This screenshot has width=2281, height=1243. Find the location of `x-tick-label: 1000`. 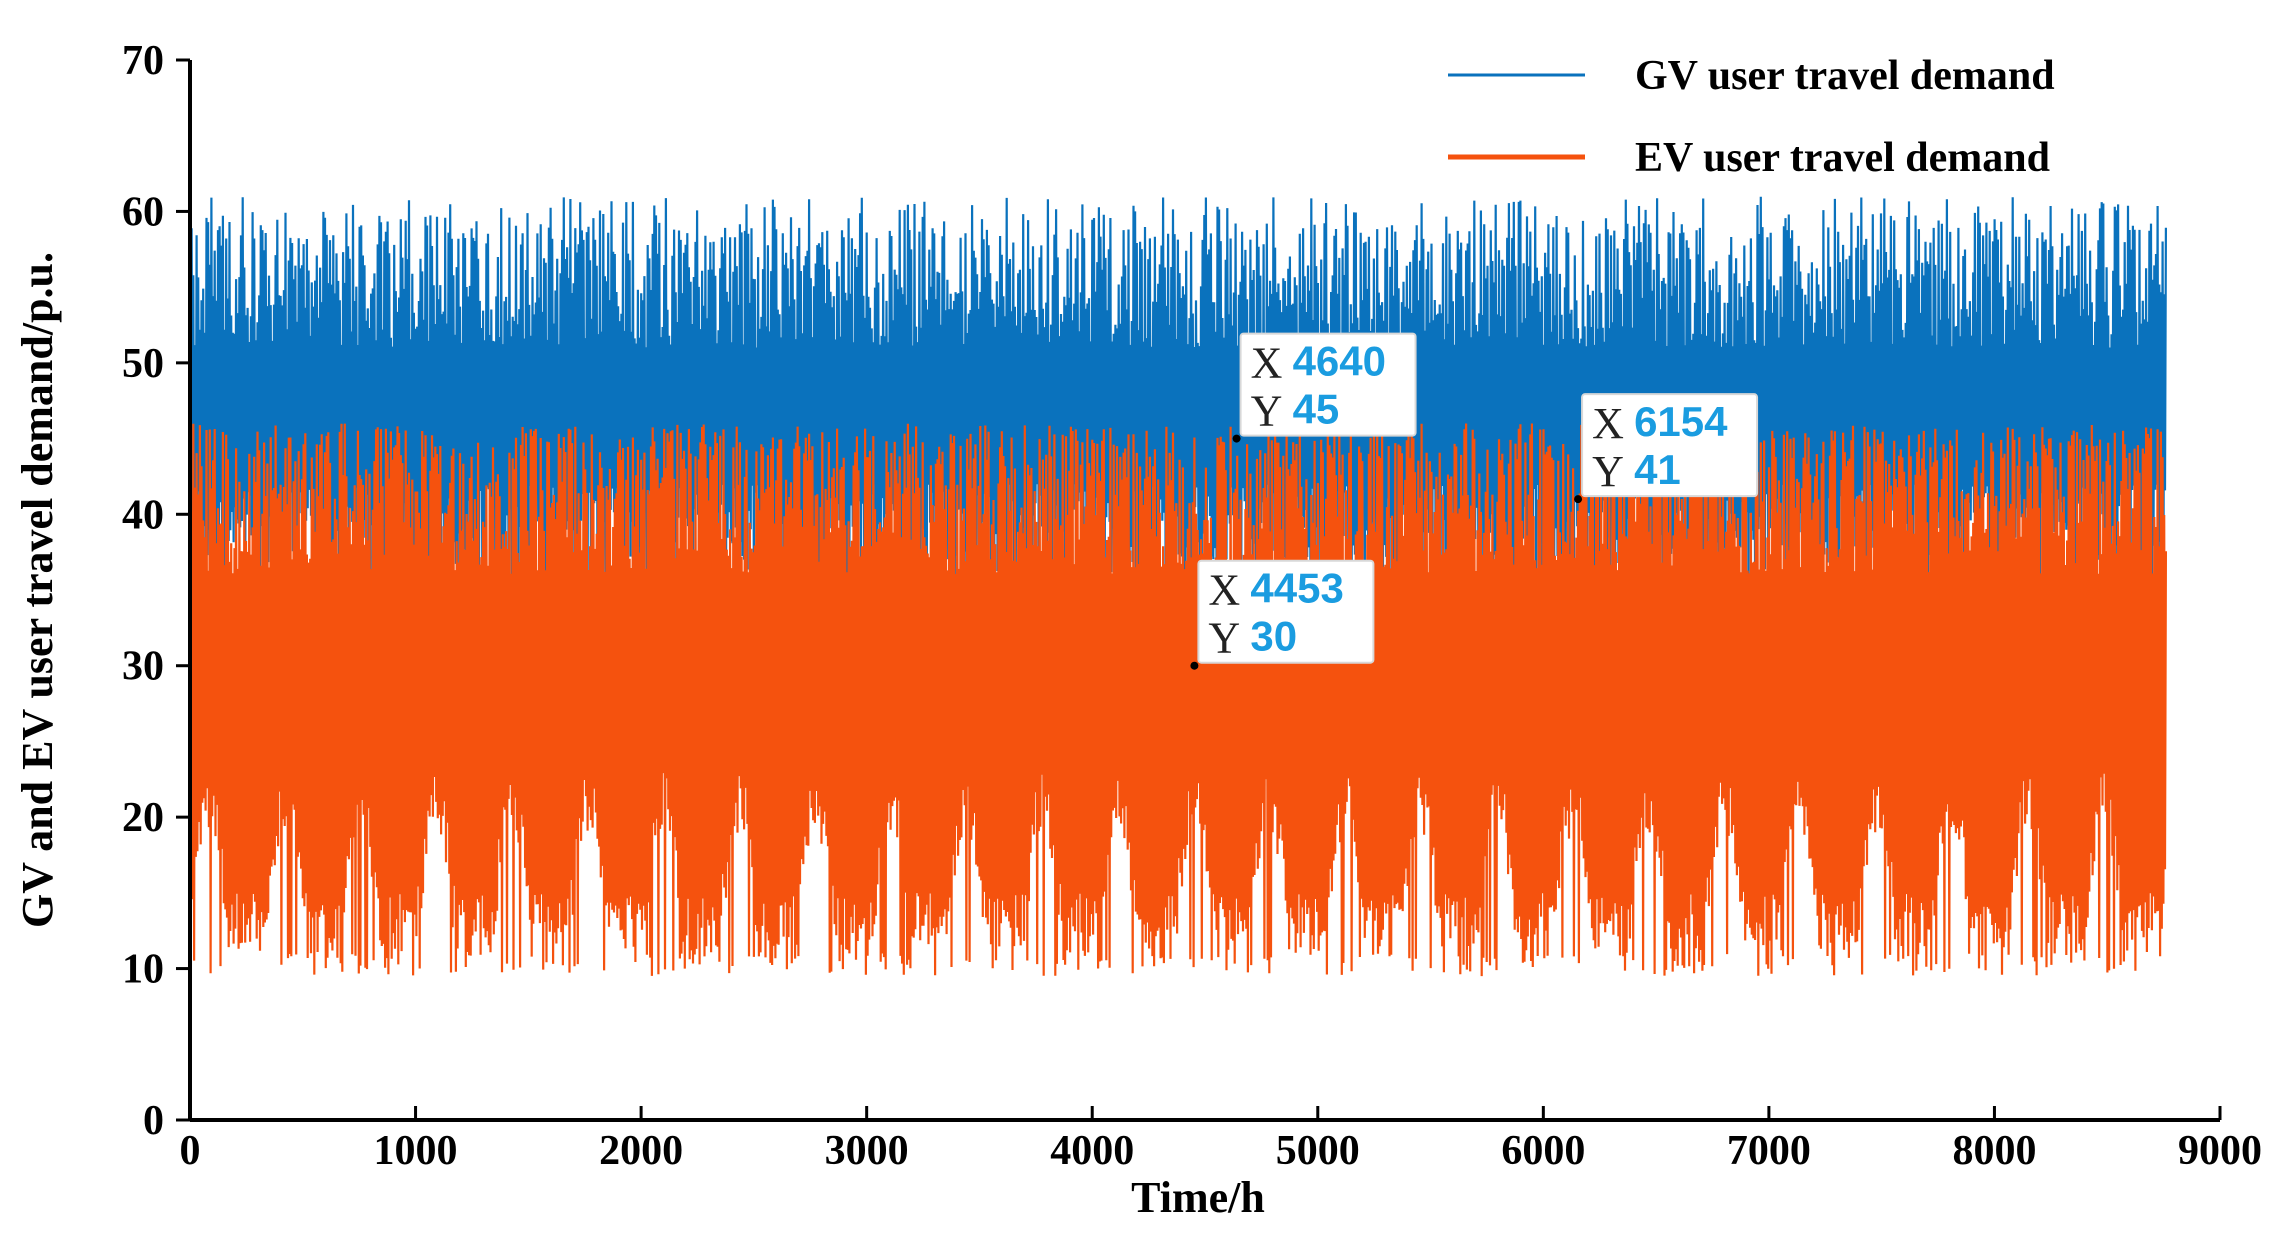

x-tick-label: 1000 is located at coordinates (416, 1151).